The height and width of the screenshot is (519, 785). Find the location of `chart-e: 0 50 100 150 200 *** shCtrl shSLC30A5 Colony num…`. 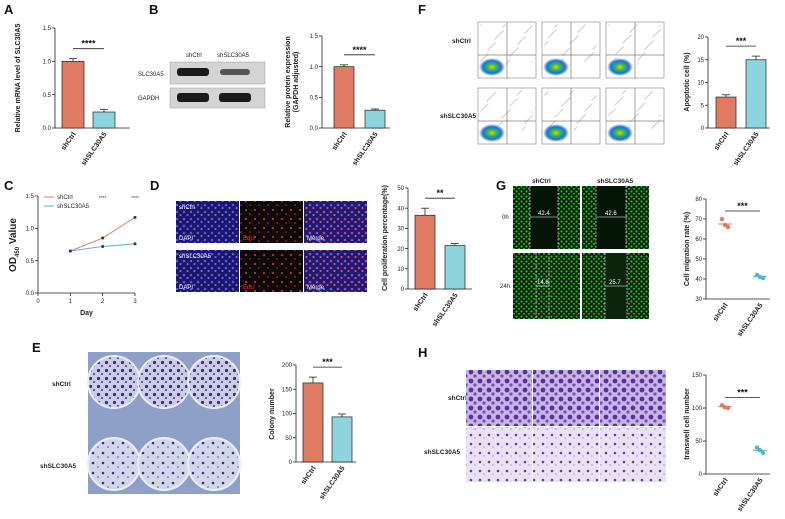

chart-e: 0 50 100 150 200 *** shCtrl shSLC30A5 Colony num… is located at coordinates (312, 429).